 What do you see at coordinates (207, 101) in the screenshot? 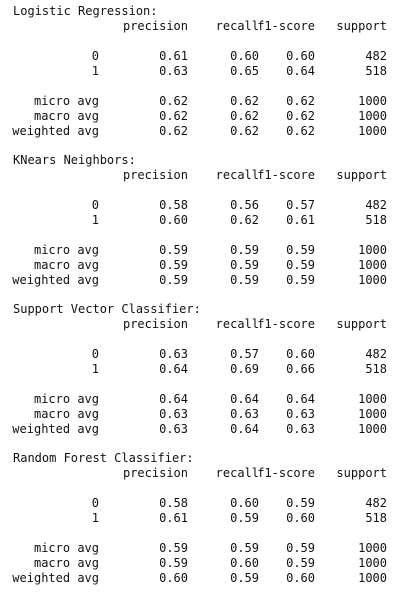
I see `average-row: micro avg 0.62 0.62 0.62 1000` at bounding box center [207, 101].